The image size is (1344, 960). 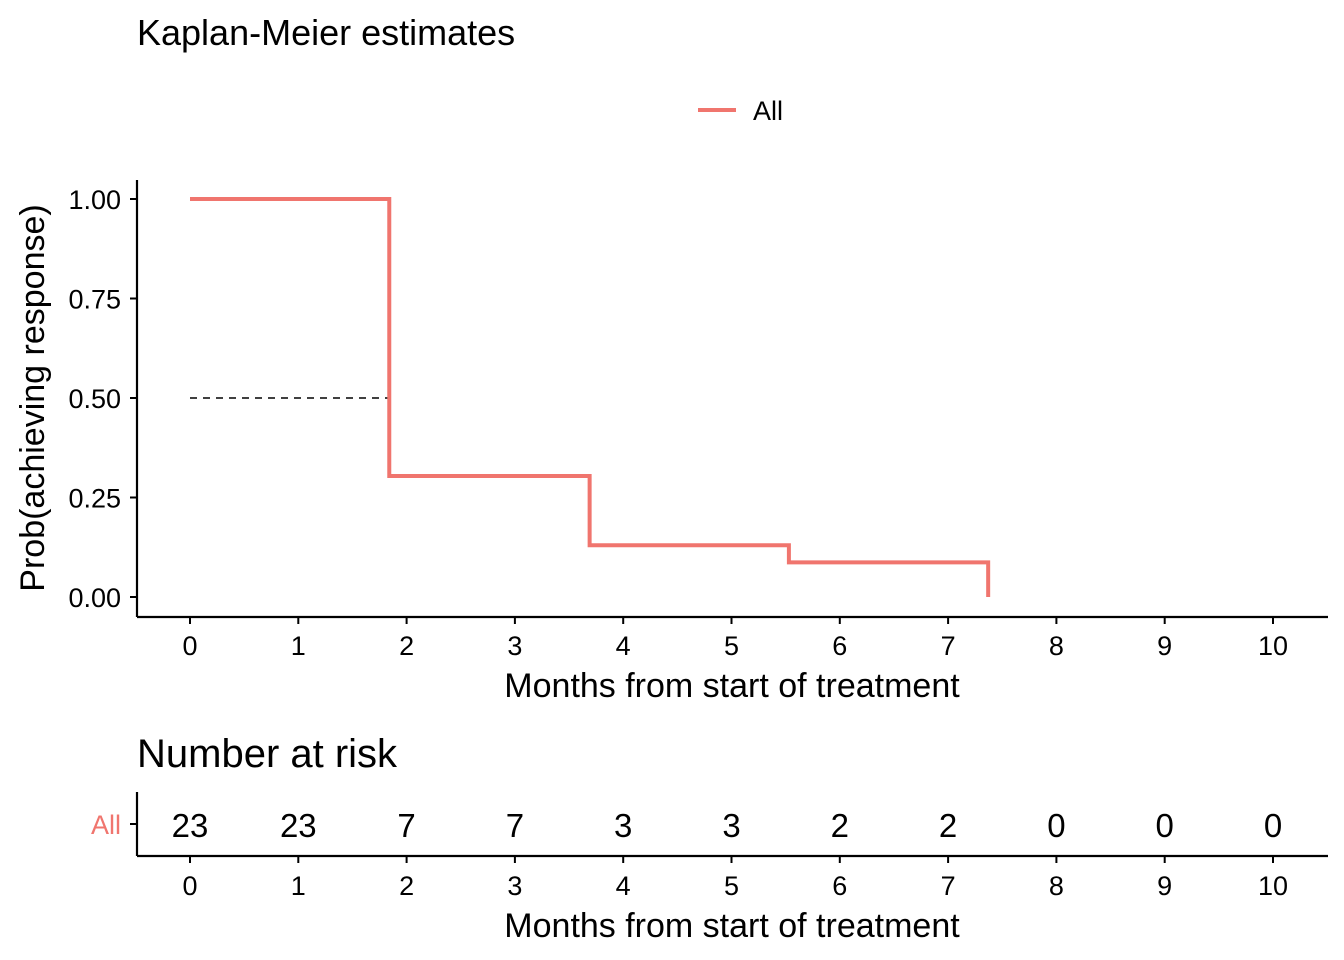 I want to click on risk-x-tick-label: 6, so click(x=839, y=886).